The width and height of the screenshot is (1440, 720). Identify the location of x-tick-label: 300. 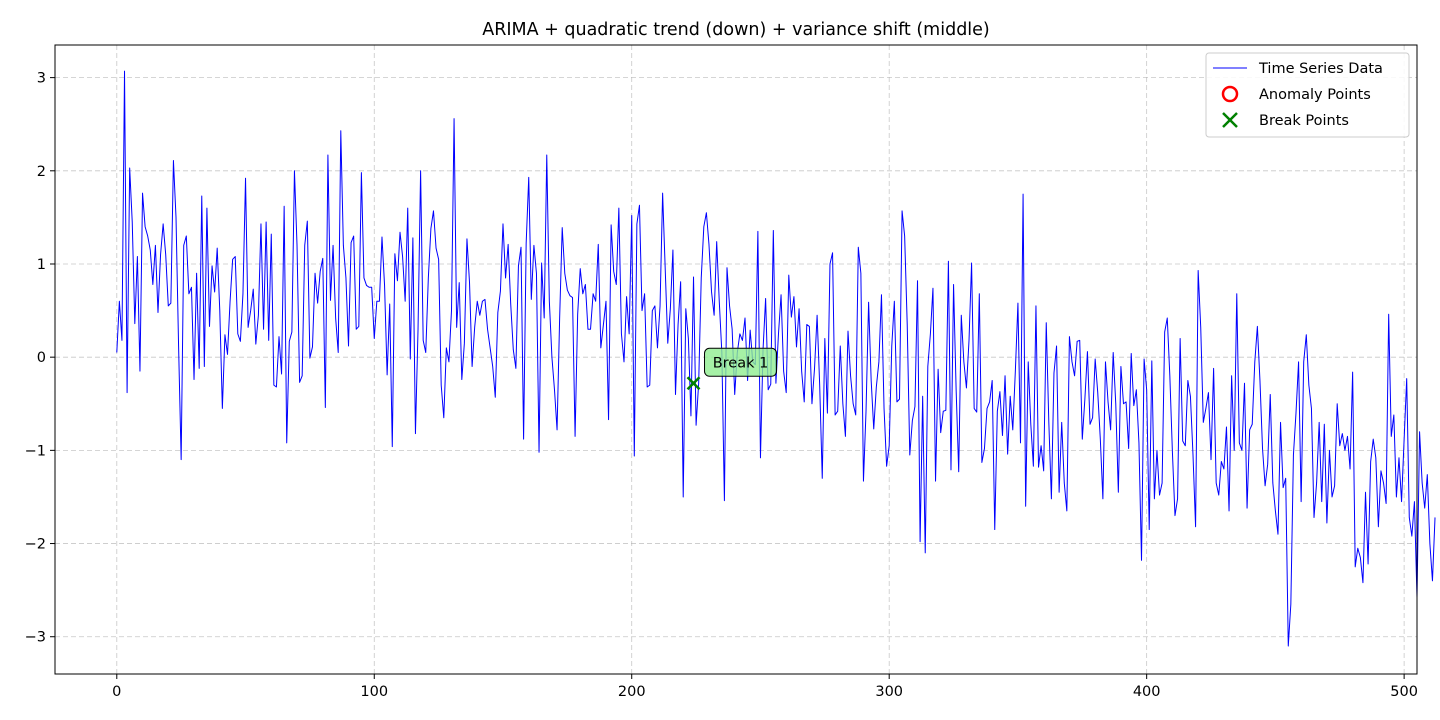
(889, 692).